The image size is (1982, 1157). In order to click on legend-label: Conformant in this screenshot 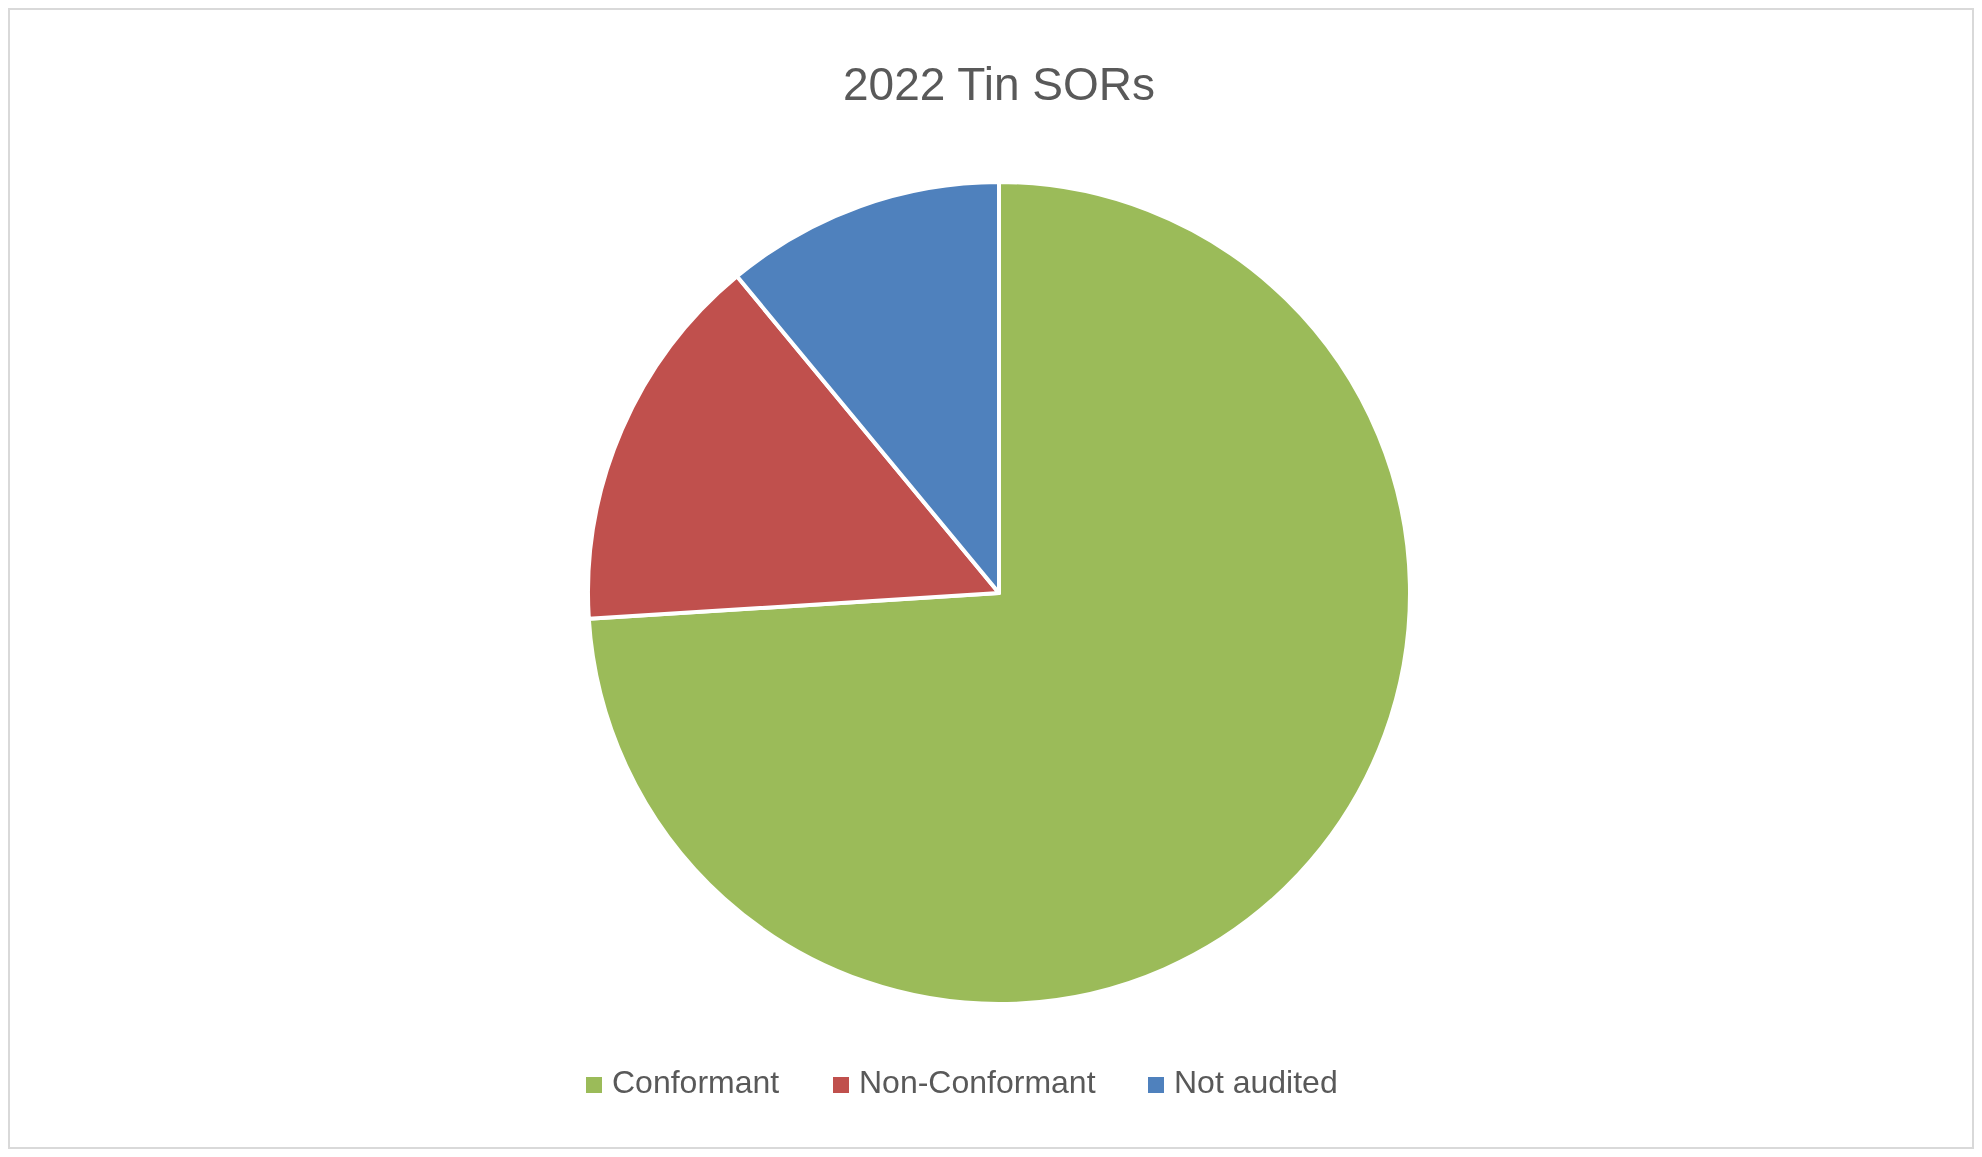, I will do `click(696, 1082)`.